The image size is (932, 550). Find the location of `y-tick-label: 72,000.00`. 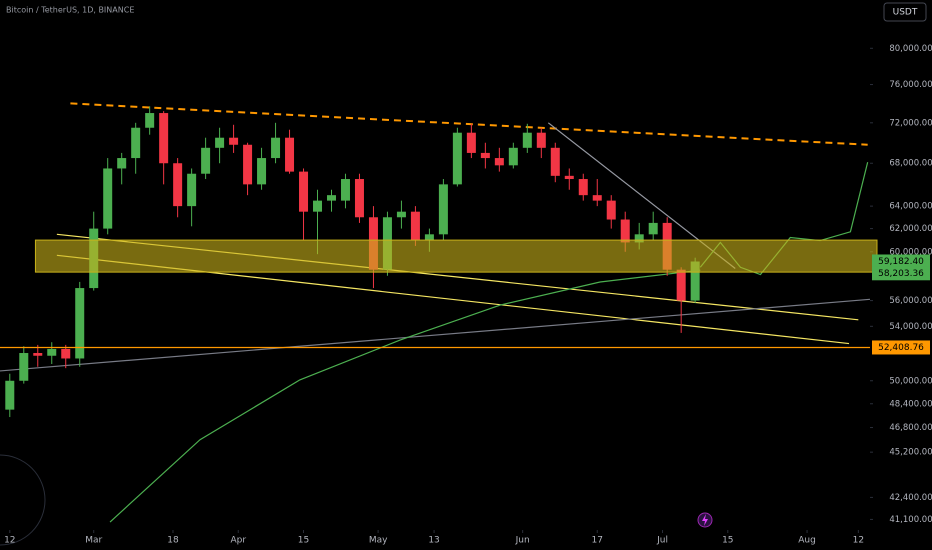

y-tick-label: 72,000.00 is located at coordinates (910, 123).